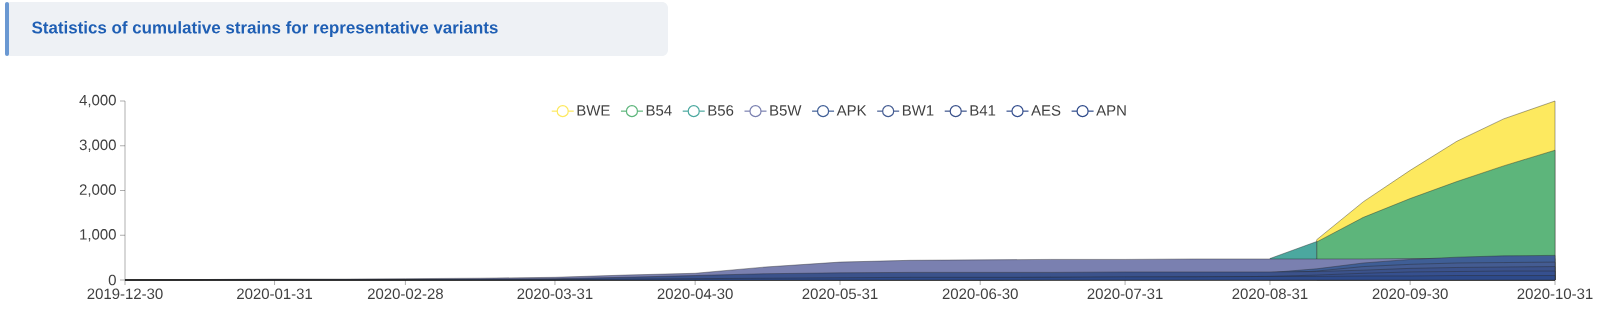 This screenshot has width=1610, height=314. What do you see at coordinates (97, 190) in the screenshot?
I see `y-tick-label: 2,000` at bounding box center [97, 190].